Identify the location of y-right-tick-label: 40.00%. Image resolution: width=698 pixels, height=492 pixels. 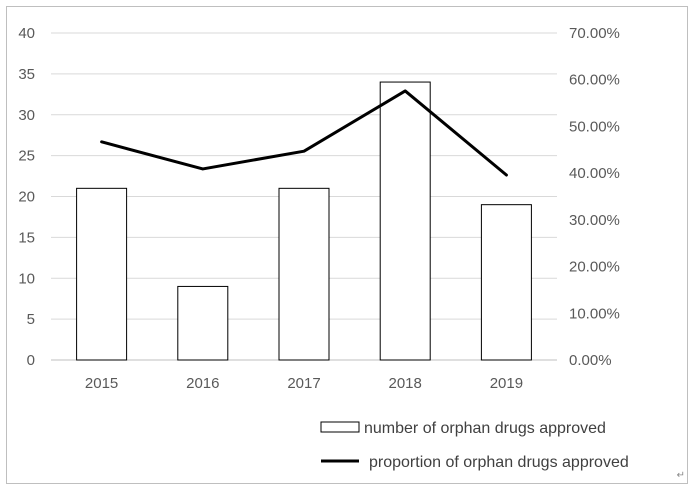
(594, 173).